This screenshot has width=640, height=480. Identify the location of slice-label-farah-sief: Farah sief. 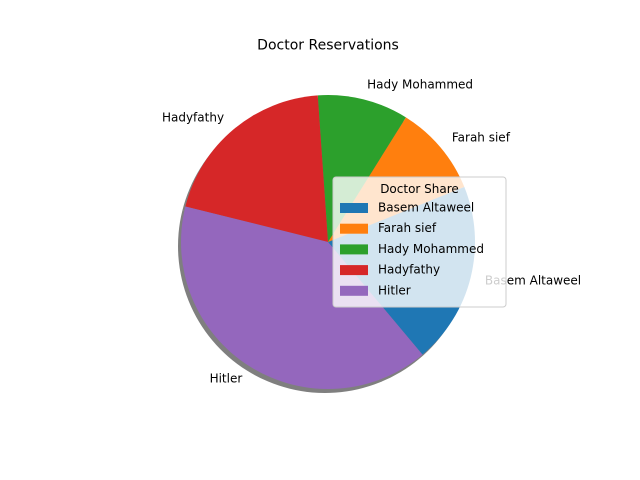
(481, 138).